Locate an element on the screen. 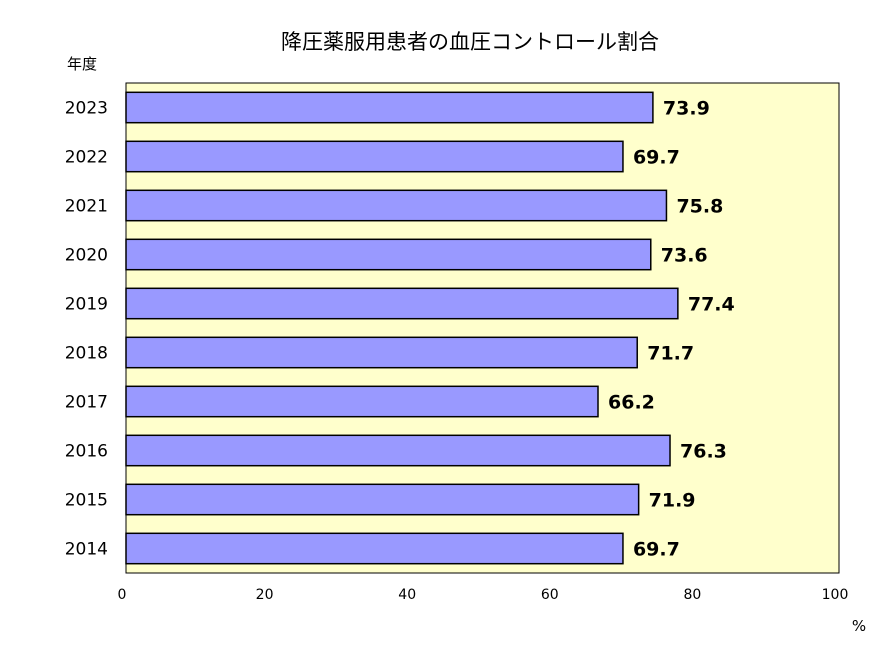 This screenshot has height=669, width=880. y-tick-label-2014: 2014 is located at coordinates (86, 550).